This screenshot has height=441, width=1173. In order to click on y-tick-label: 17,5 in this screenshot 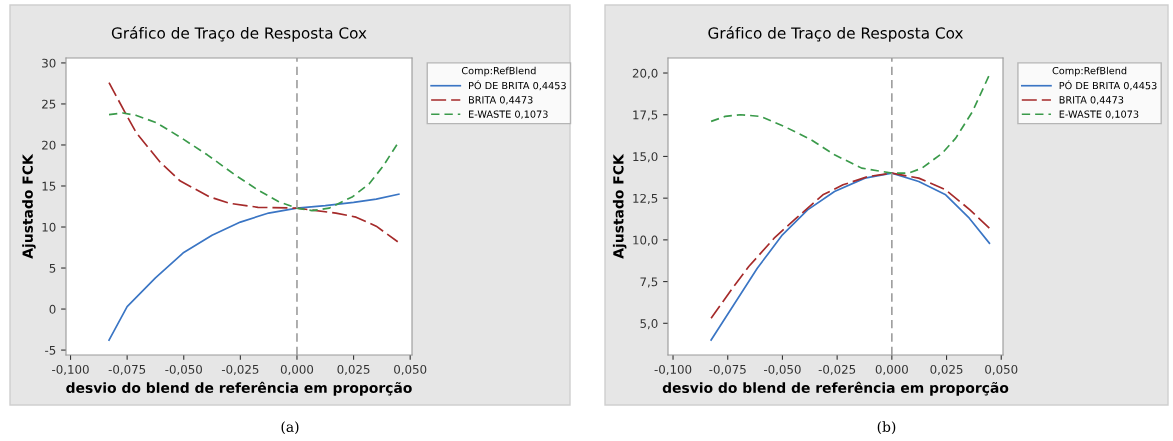, I will do `click(645, 115)`.